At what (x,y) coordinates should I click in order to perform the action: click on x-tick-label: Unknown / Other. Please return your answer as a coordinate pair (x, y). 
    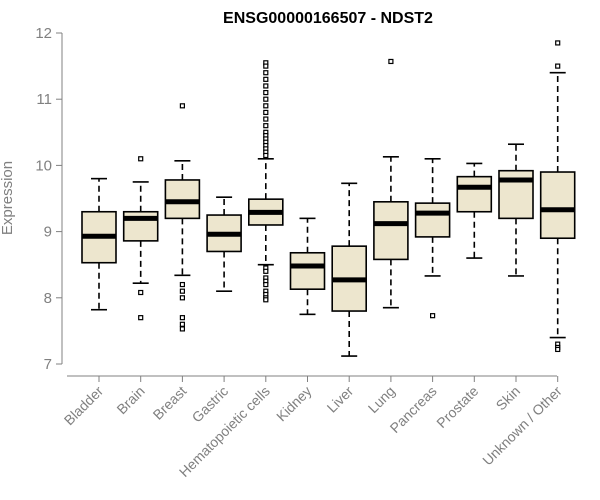
    Looking at the image, I should click on (522, 426).